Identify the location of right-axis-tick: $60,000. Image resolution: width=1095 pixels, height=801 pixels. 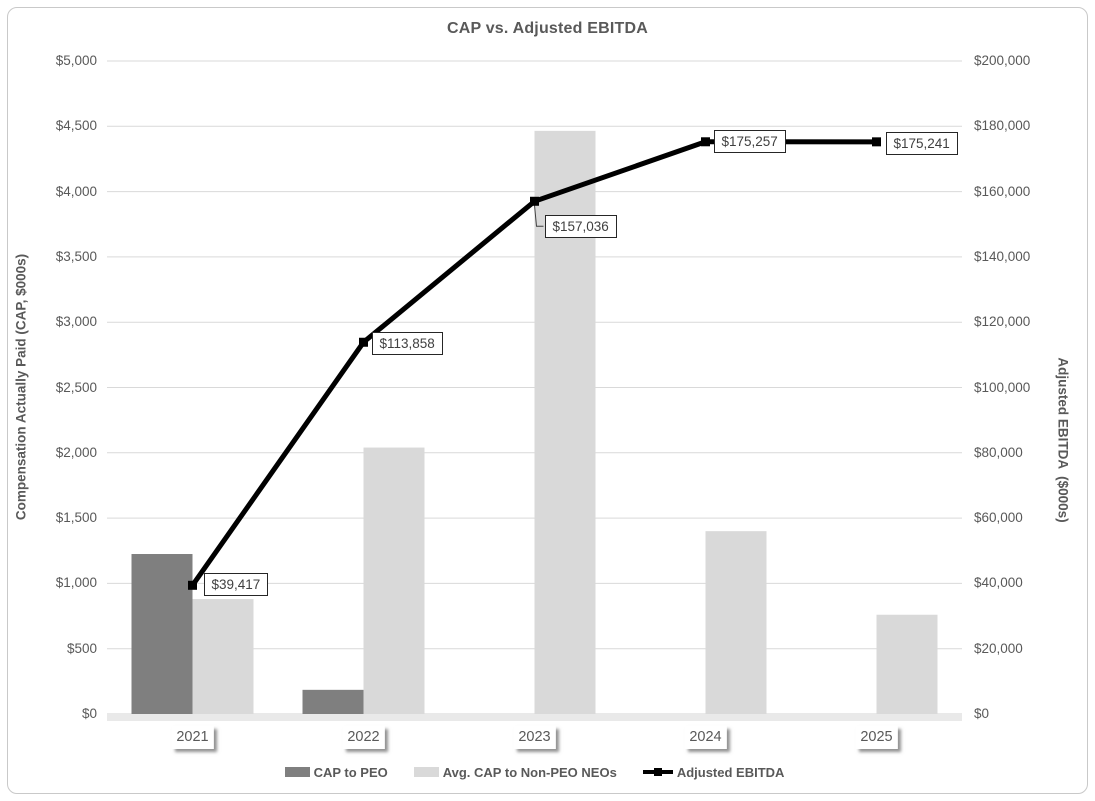
(998, 518).